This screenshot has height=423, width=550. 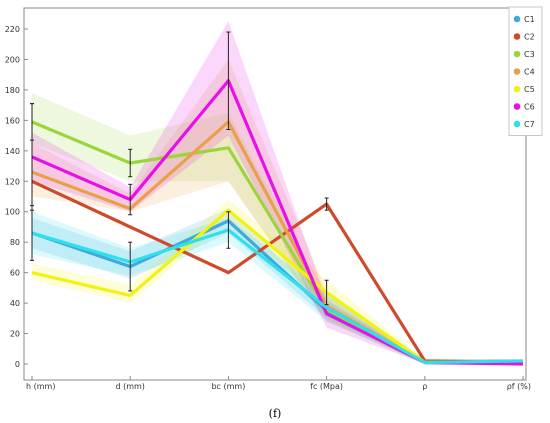 I want to click on legend-item: C3, so click(x=524, y=54).